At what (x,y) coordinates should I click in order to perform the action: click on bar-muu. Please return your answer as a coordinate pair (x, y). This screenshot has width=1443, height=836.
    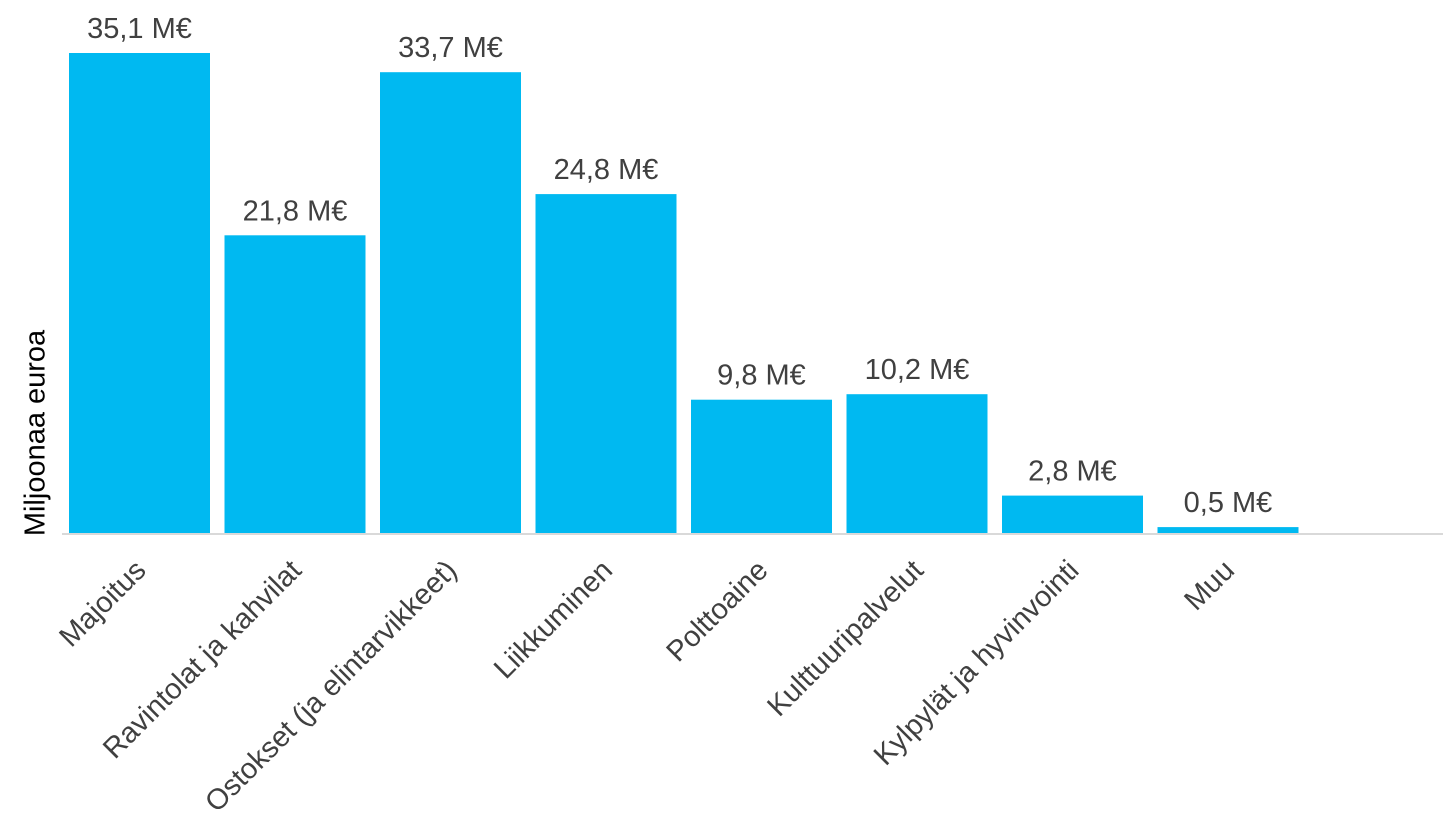
    Looking at the image, I should click on (1228, 530).